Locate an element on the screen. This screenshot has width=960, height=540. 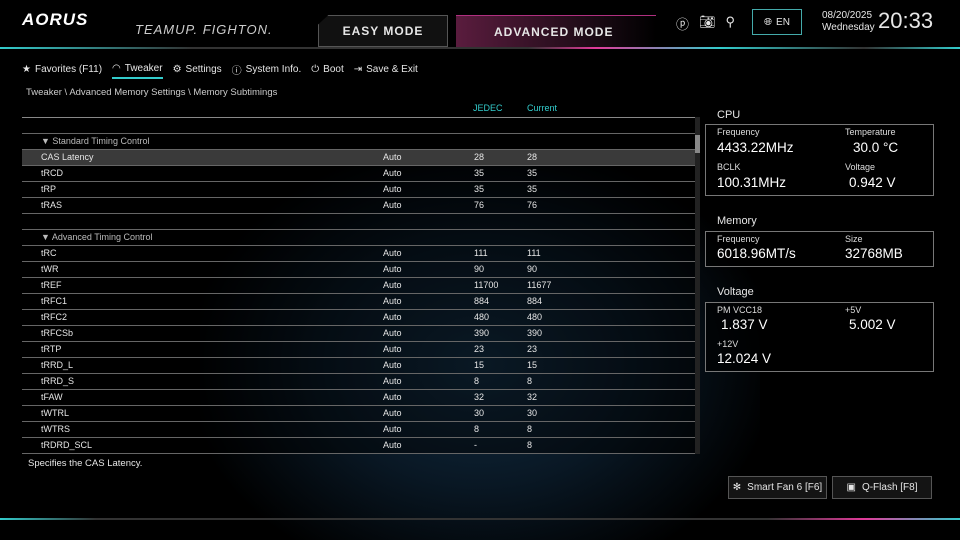
help-icon: ⓟ is located at coordinates (683, 24).